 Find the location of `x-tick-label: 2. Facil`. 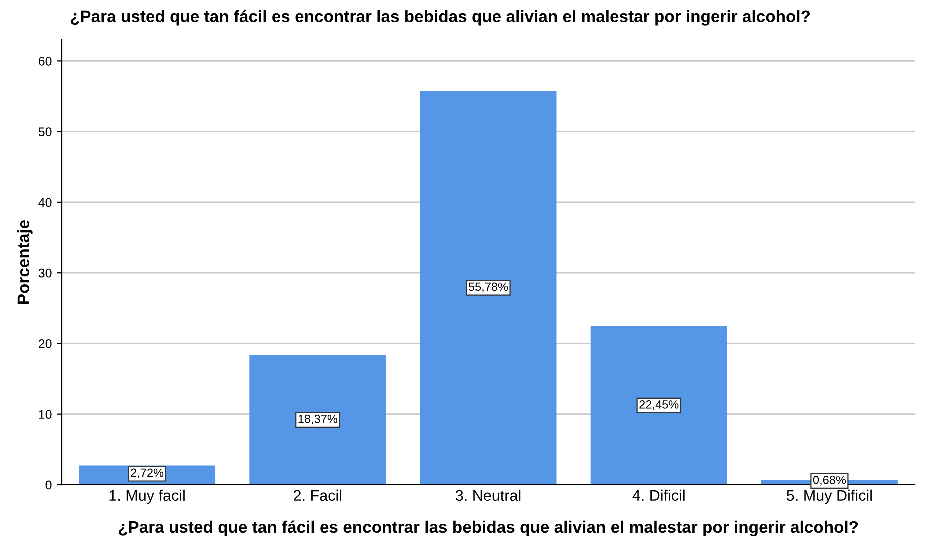

x-tick-label: 2. Facil is located at coordinates (318, 496).